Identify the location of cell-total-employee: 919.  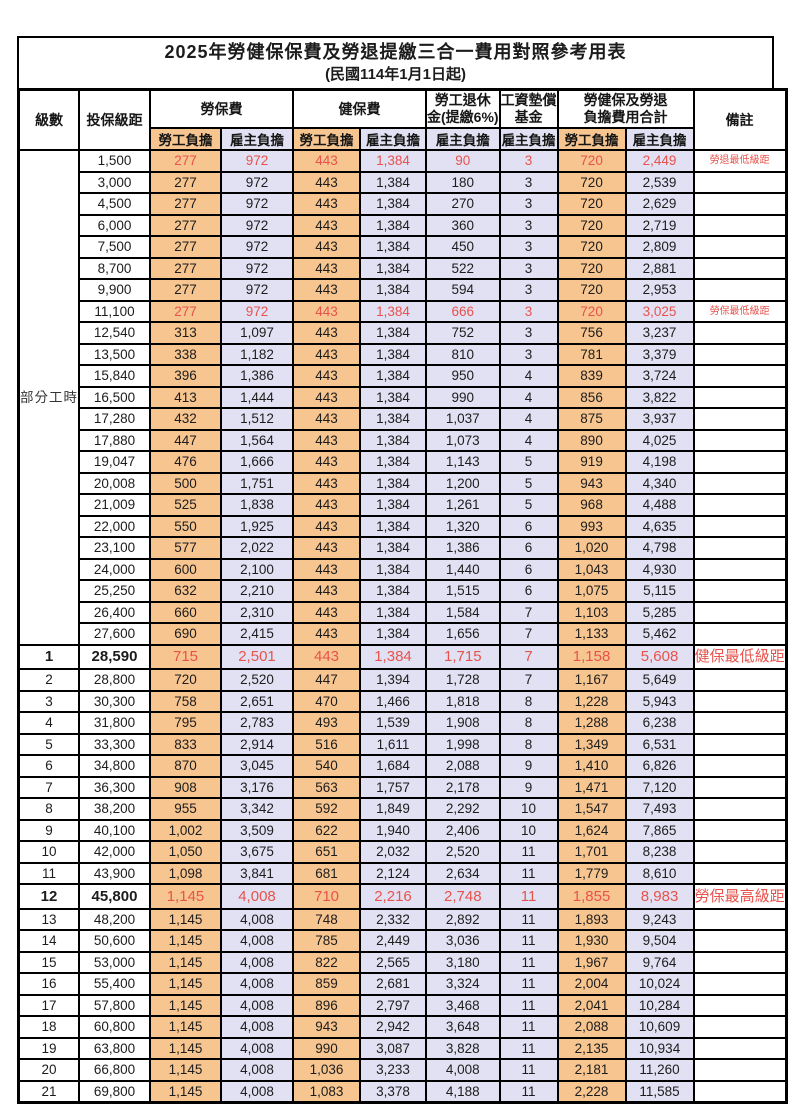
(591, 462).